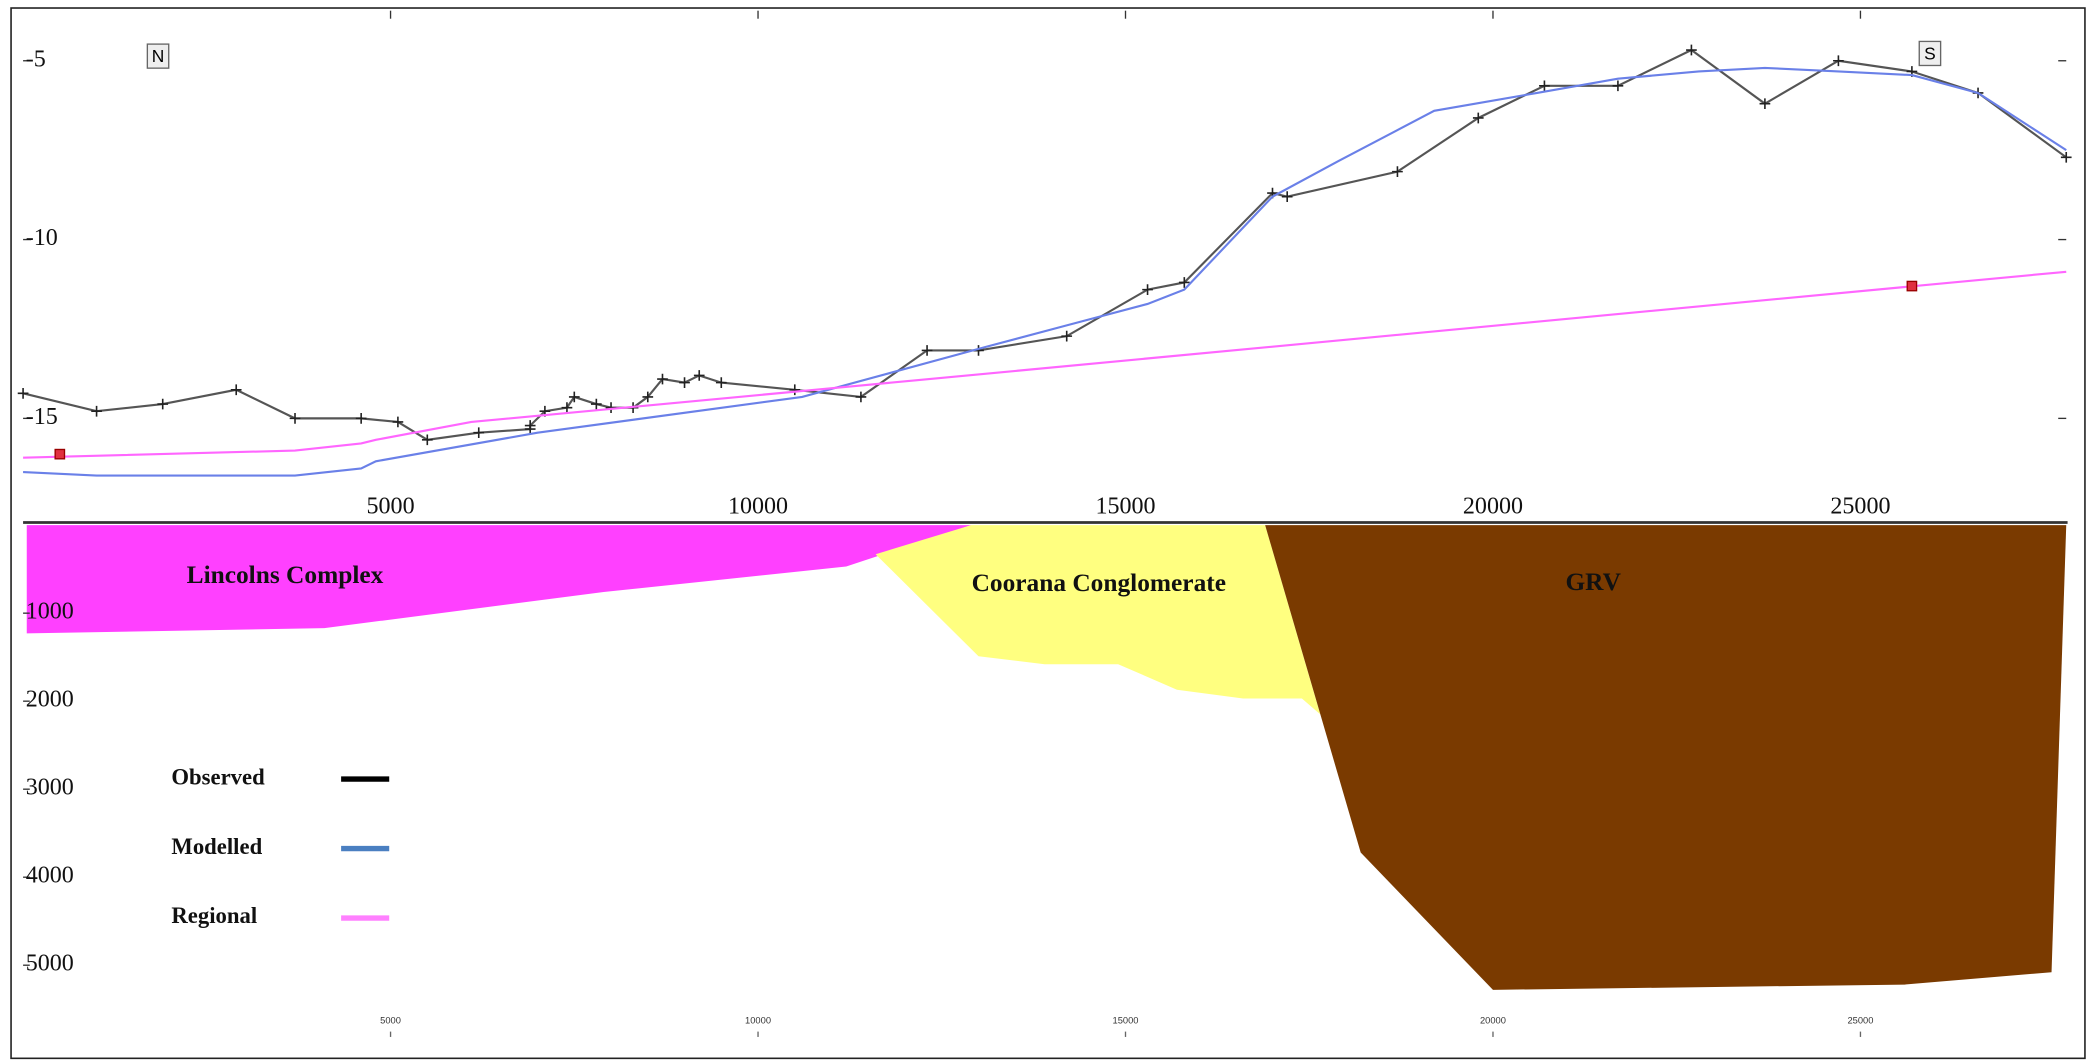 Image resolution: width=2096 pixels, height=1061 pixels. I want to click on body-label: Coorana Conglomerate, so click(1099, 583).